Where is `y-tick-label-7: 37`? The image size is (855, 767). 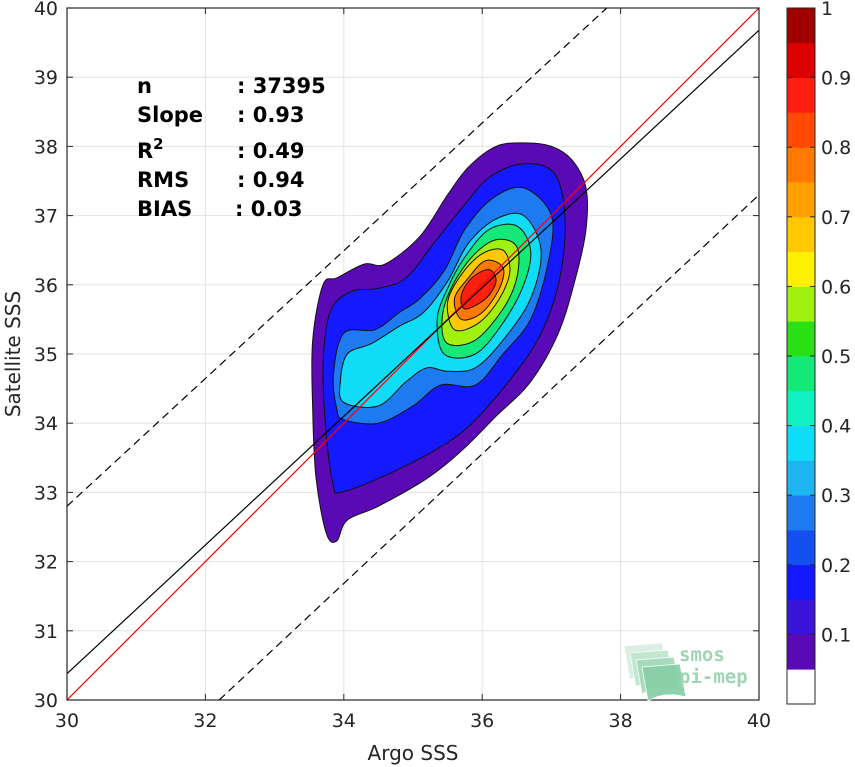
y-tick-label-7: 37 is located at coordinates (46, 217).